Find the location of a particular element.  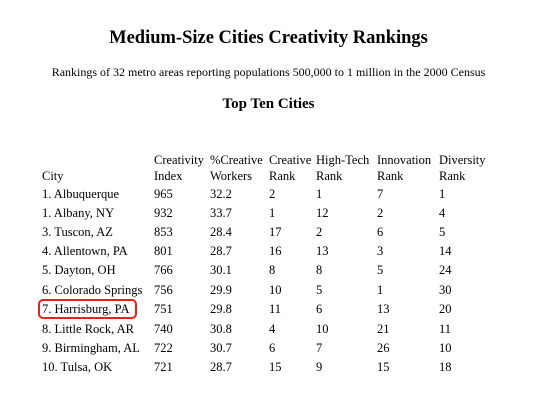

cell-innovation-rank: 2 is located at coordinates (380, 212).